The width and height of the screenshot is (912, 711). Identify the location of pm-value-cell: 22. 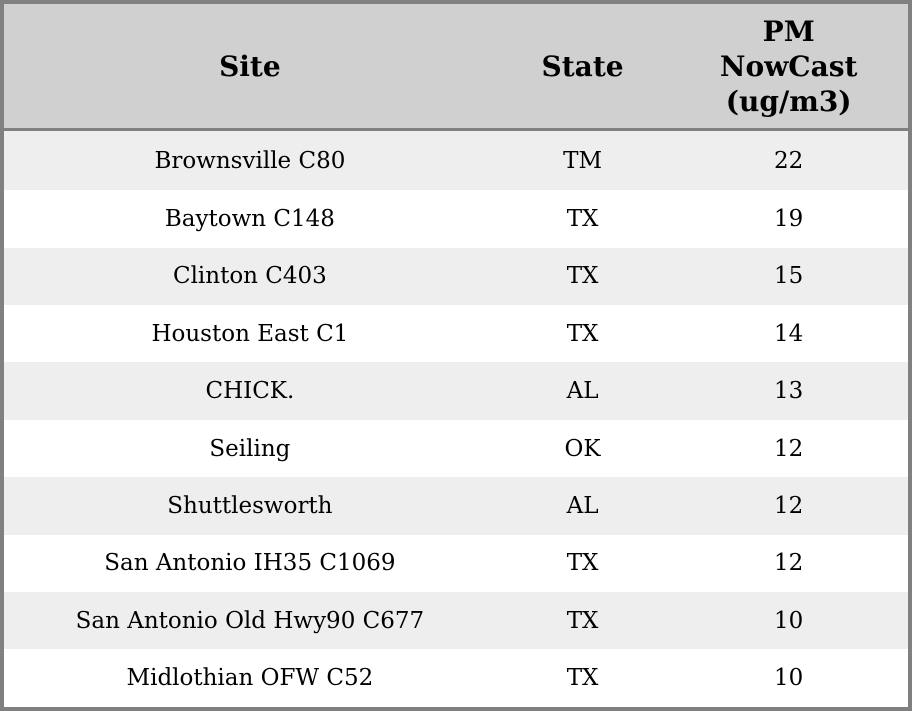
(789, 160).